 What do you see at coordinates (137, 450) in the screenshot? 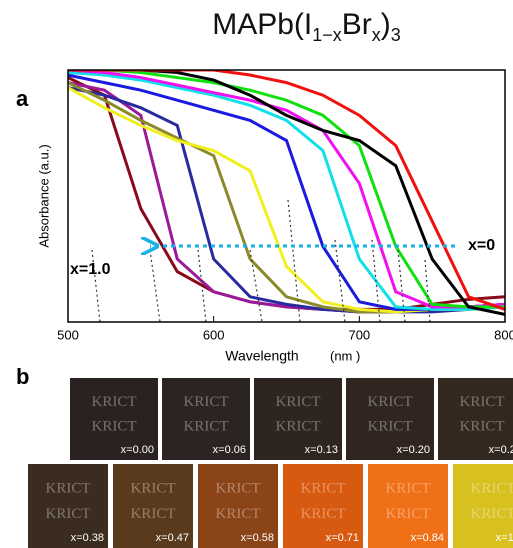
I see `photo-label: x=0.00` at bounding box center [137, 450].